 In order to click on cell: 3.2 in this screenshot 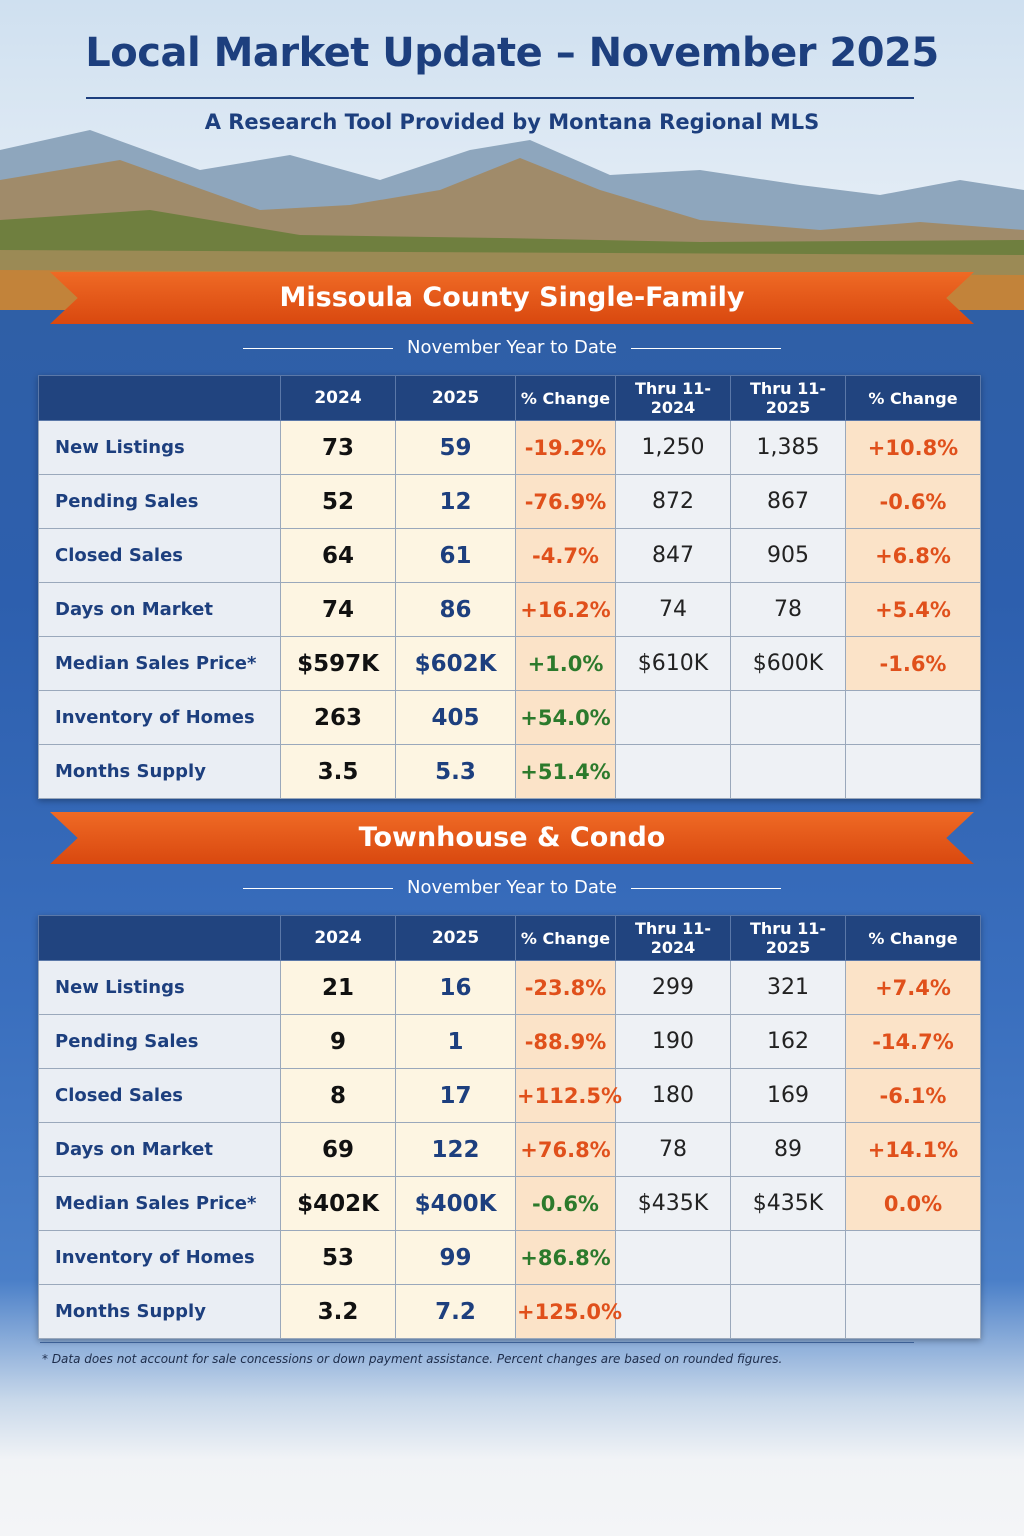, I will do `click(338, 1311)`.